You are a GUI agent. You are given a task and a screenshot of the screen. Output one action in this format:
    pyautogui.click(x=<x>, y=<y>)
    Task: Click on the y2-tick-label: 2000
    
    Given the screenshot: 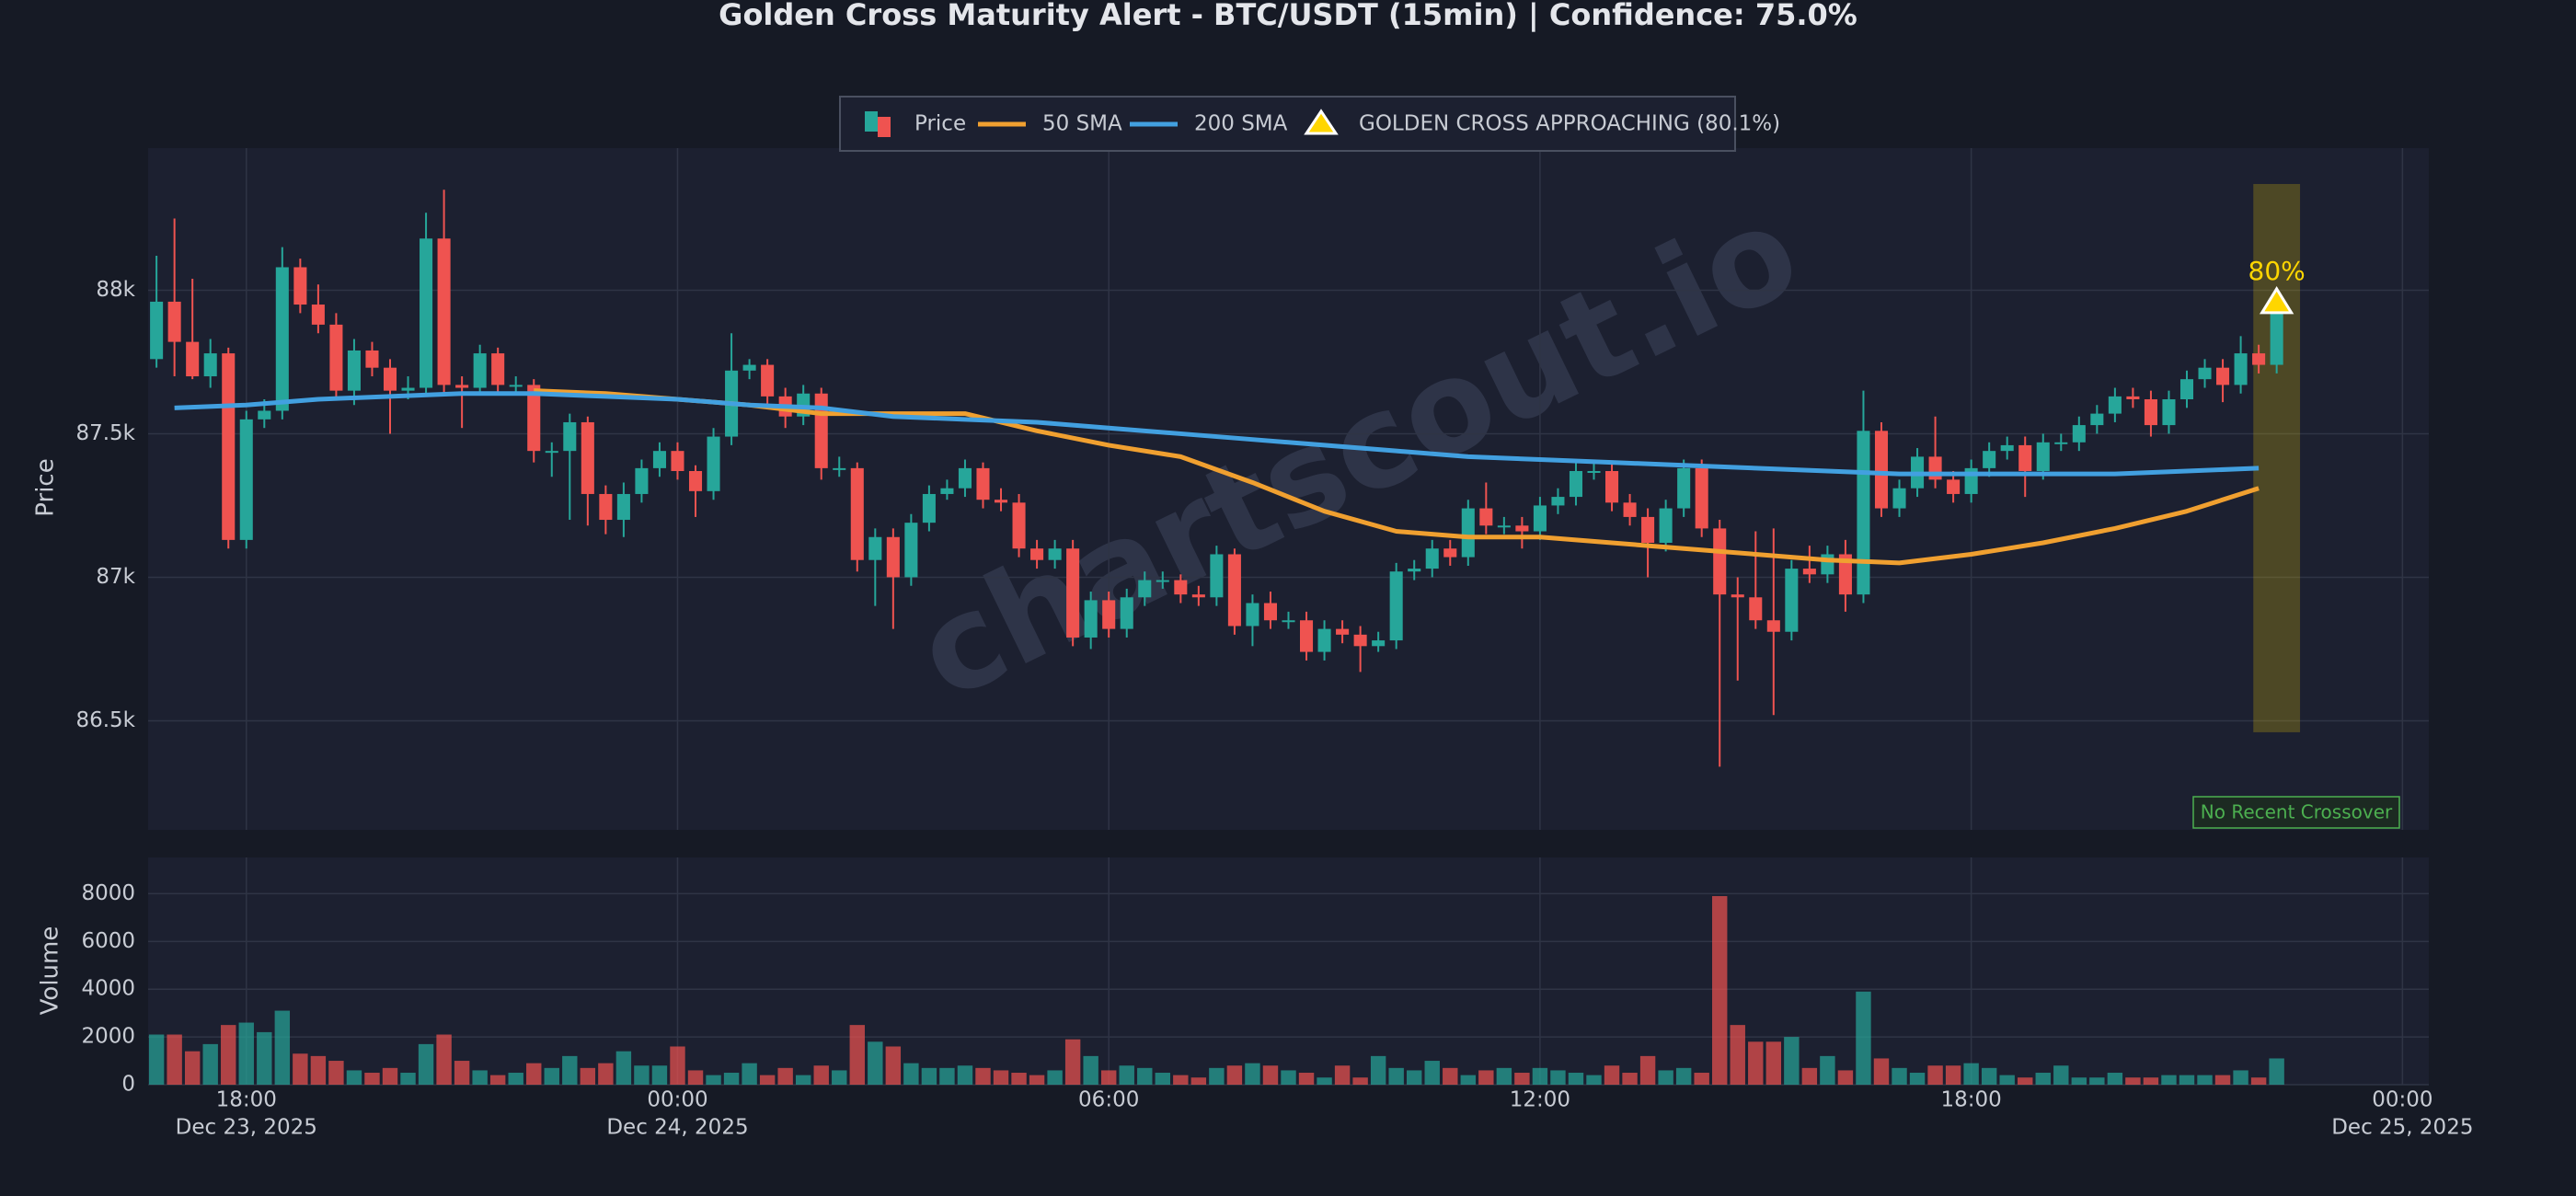 What is the action you would take?
    pyautogui.click(x=108, y=1037)
    